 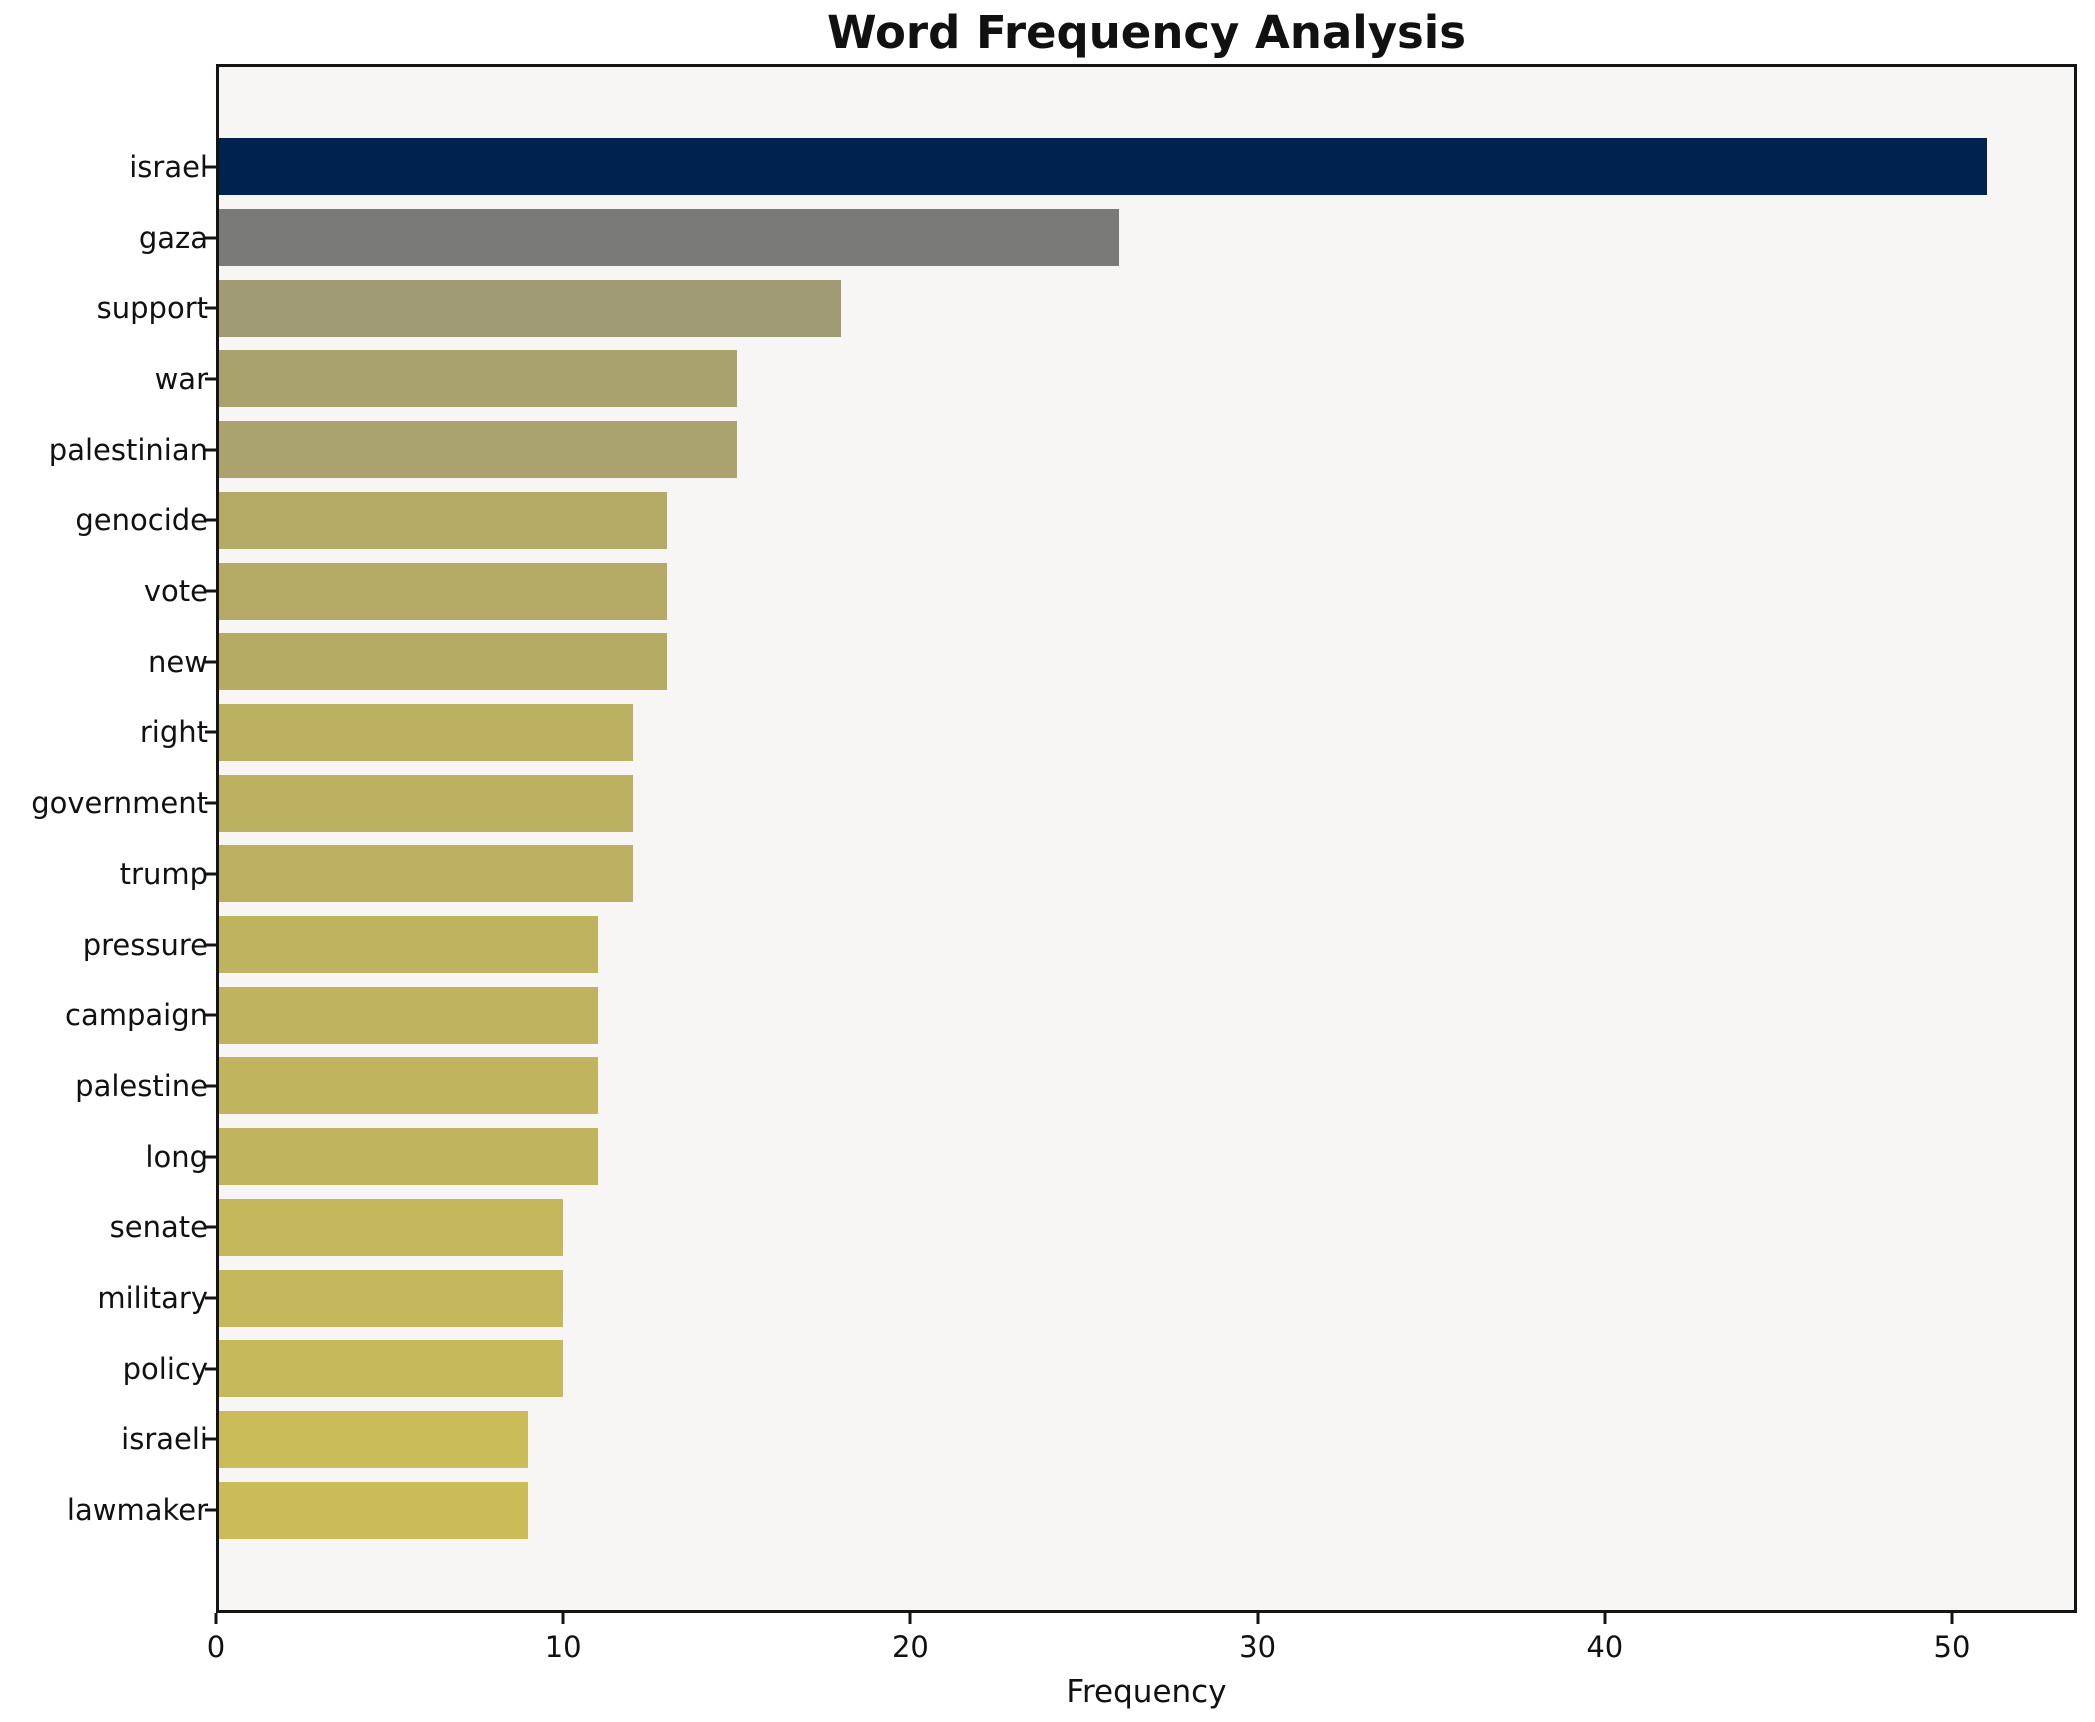 What do you see at coordinates (164, 1439) in the screenshot?
I see `y-label-israeli: israeli` at bounding box center [164, 1439].